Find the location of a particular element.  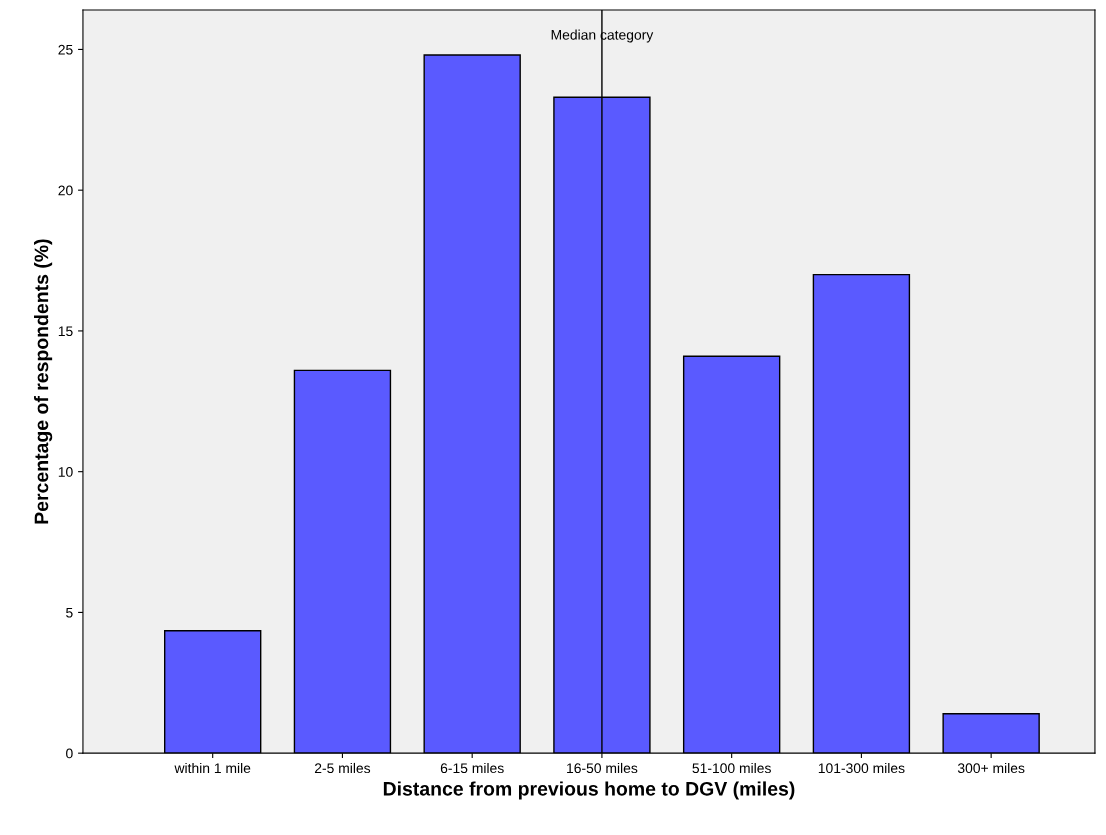

x-tick-label: 2-5 miles is located at coordinates (342, 768).